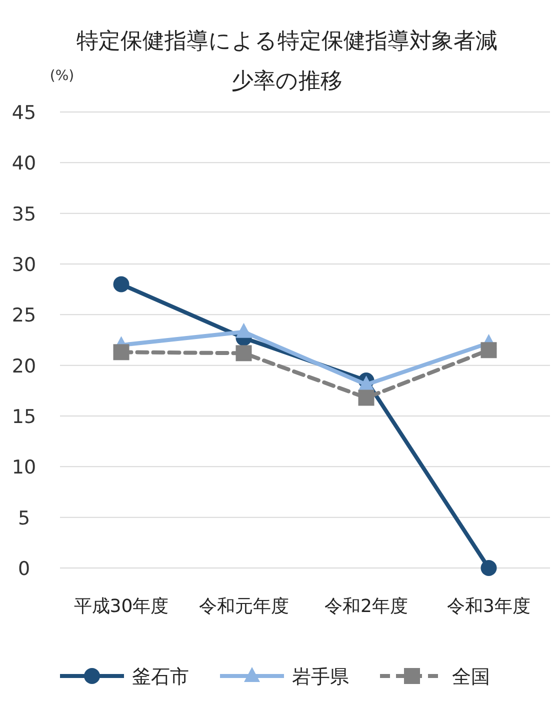 This screenshot has height=711, width=555. Describe the element at coordinates (24, 518) in the screenshot. I see `y-tick-label: 5` at that location.